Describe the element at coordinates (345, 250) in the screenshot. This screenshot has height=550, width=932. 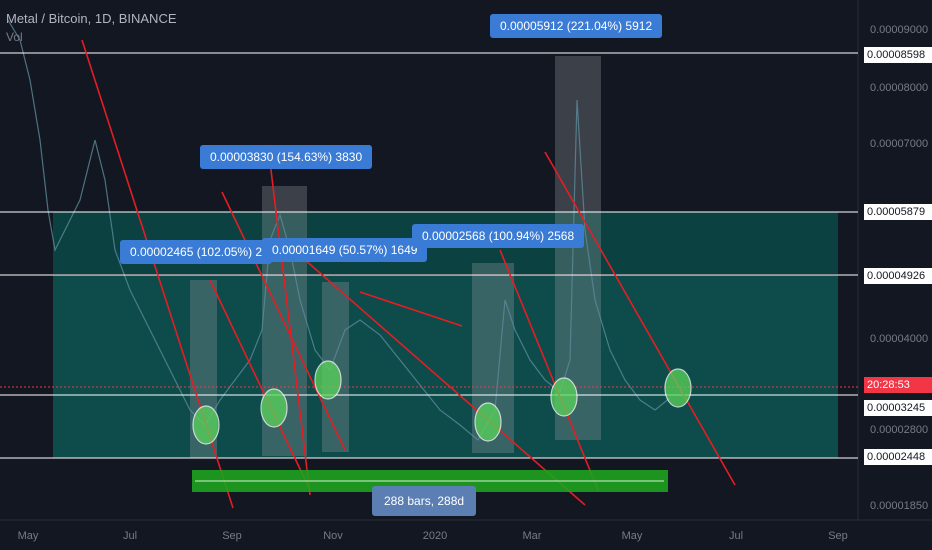
I see `measure-callout-4: 0.00001649 (50.57%) 1649` at that location.